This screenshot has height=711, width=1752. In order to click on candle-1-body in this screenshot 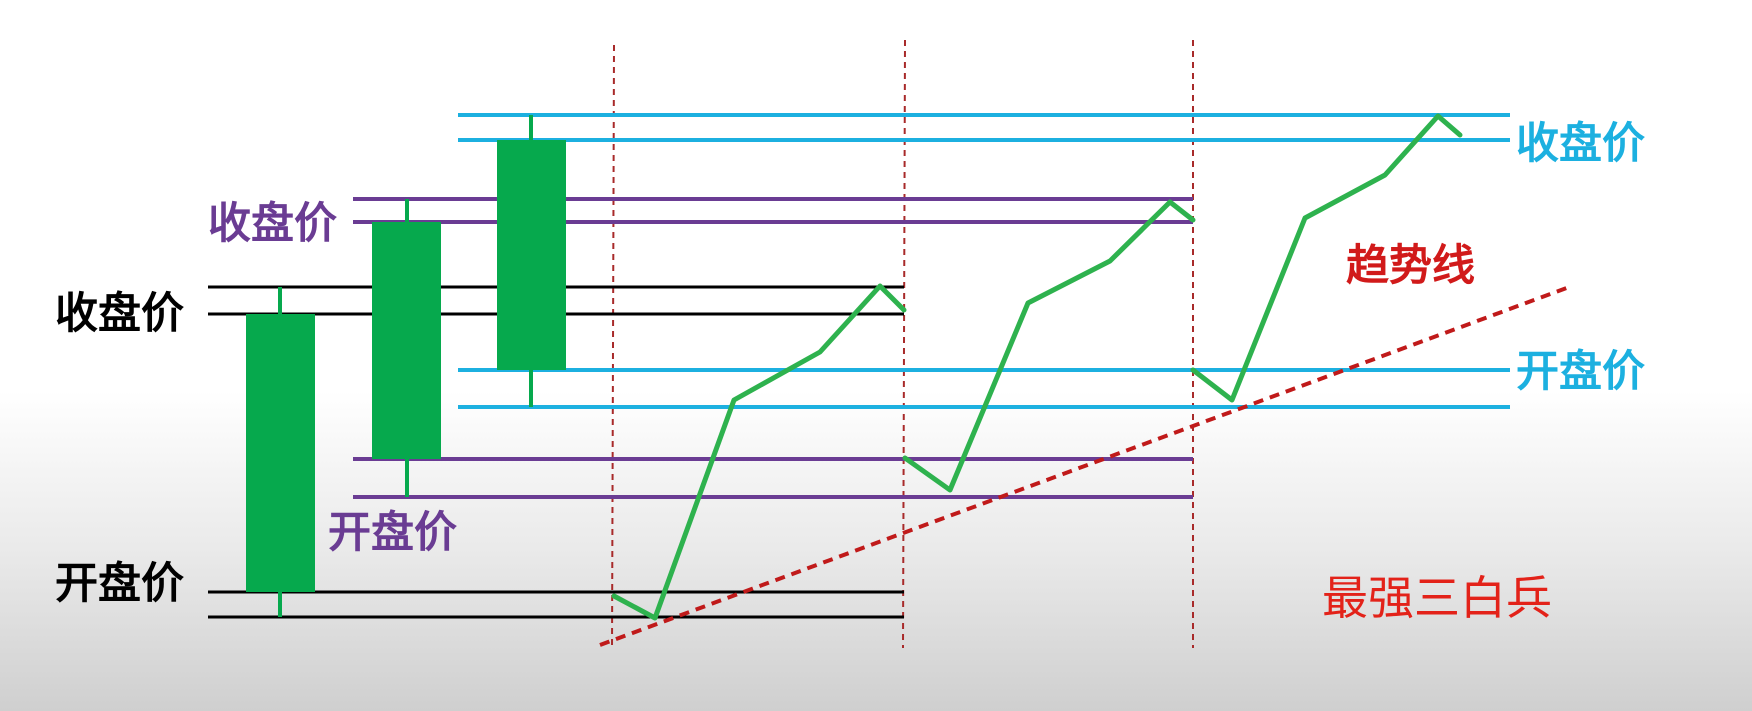, I will do `click(280, 453)`.